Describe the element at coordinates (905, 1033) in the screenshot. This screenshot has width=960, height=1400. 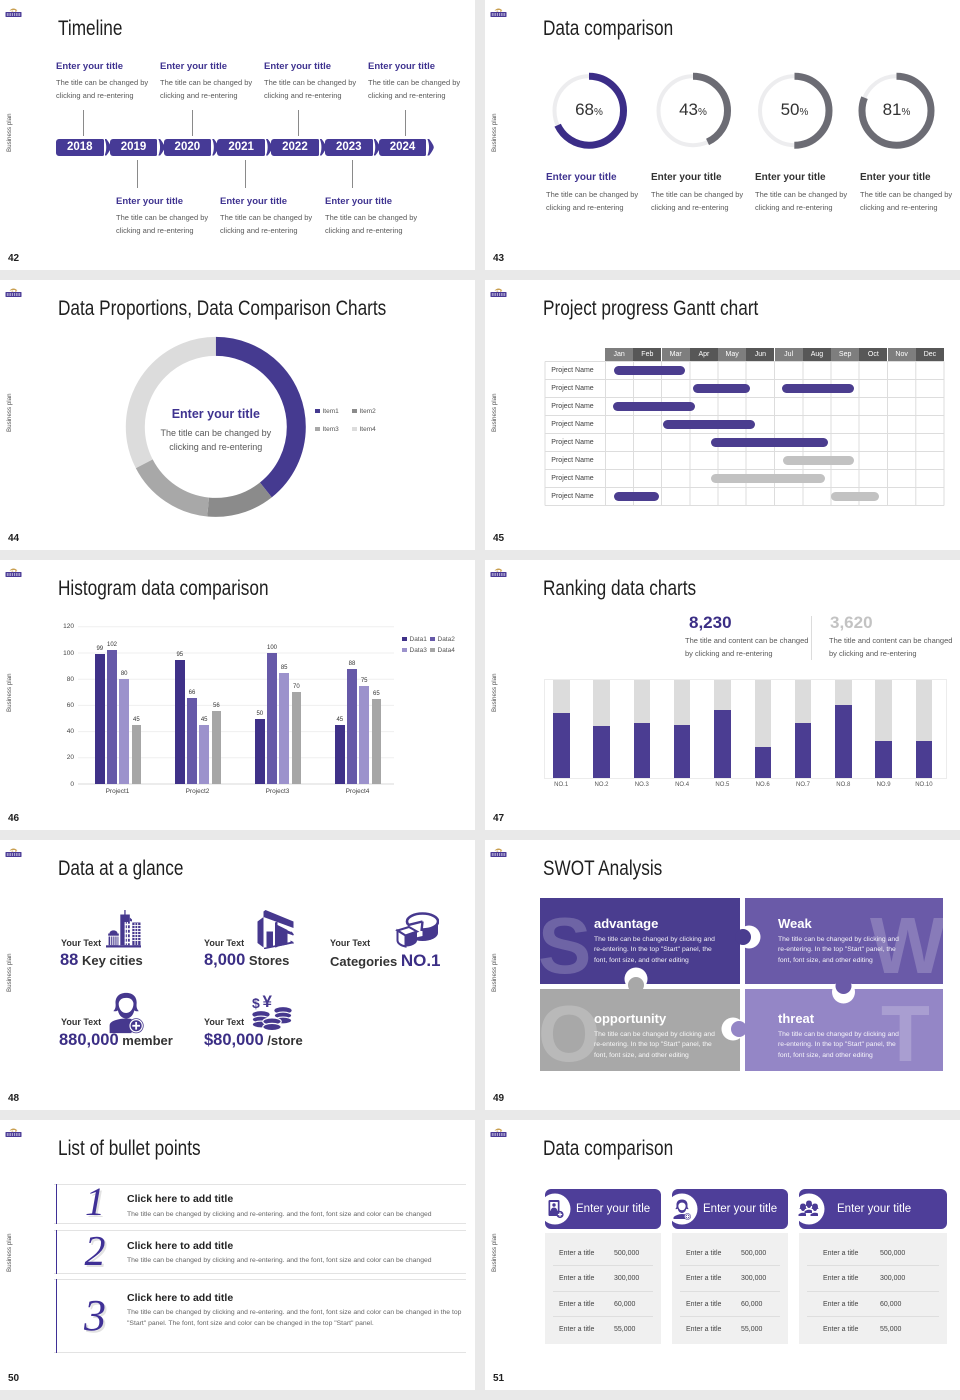
I see `svg-text: T` at that location.